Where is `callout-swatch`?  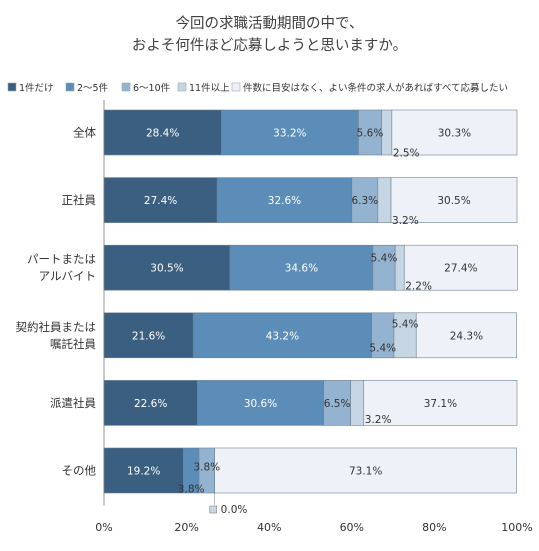 callout-swatch is located at coordinates (213, 509).